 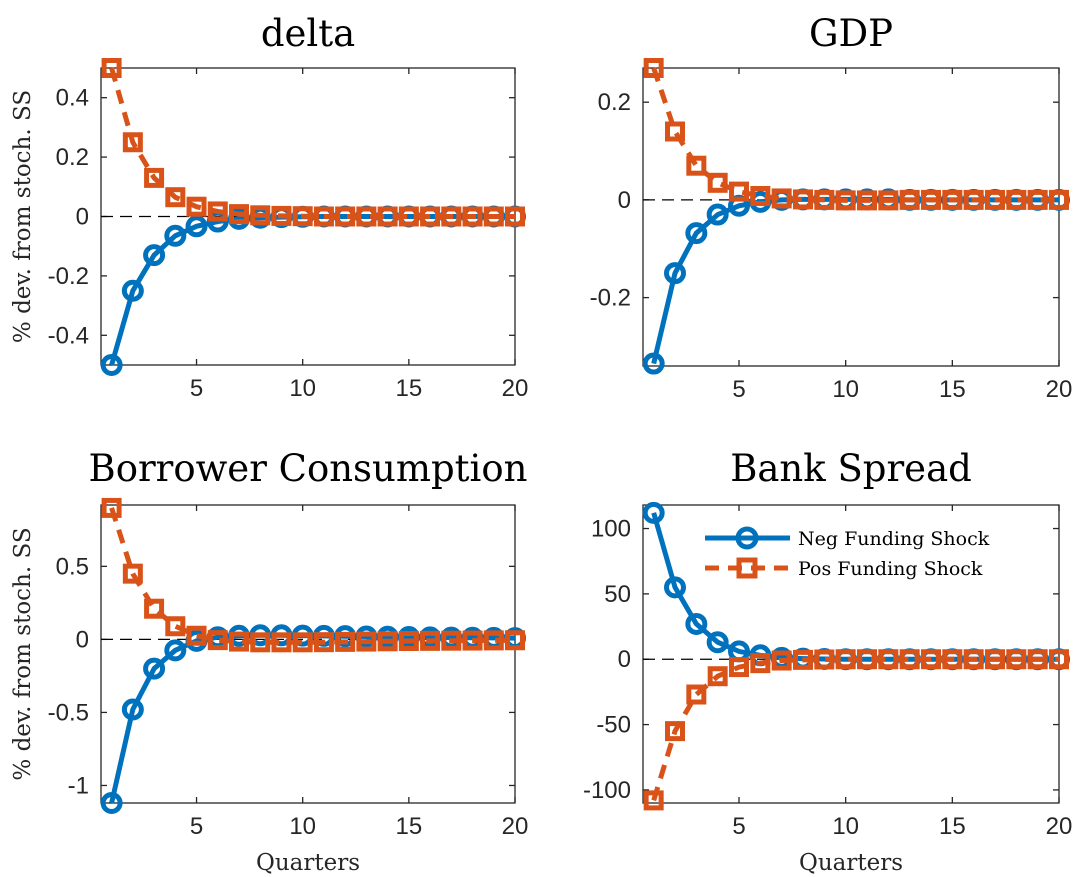 I want to click on legend-pos-label: Pos Funding Shock, so click(x=890, y=569).